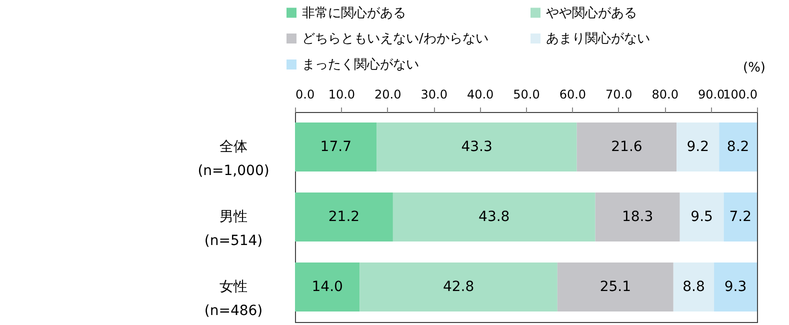  I want to click on x-axis-title: (%), so click(754, 68).